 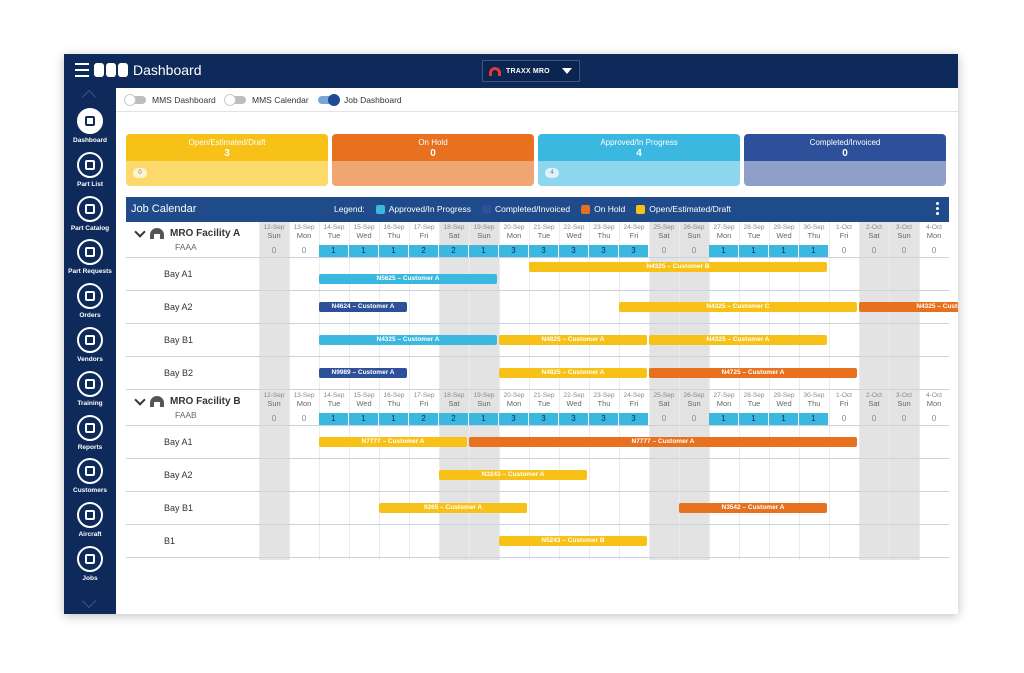 I want to click on job-bar: N3542 – Customer A, so click(x=753, y=508).